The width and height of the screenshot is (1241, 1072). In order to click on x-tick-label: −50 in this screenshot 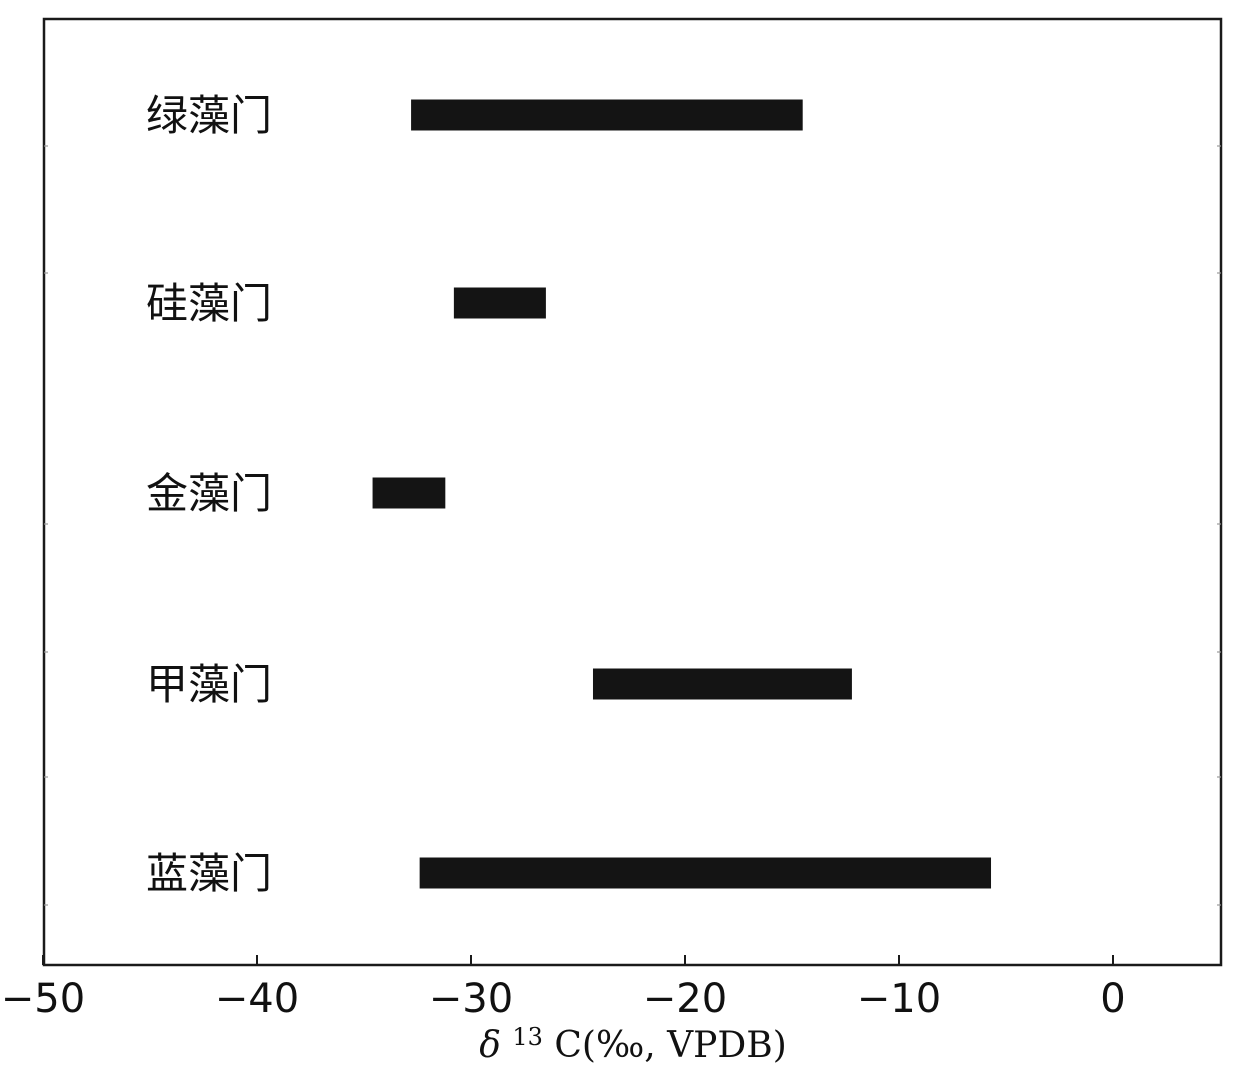, I will do `click(43, 999)`.